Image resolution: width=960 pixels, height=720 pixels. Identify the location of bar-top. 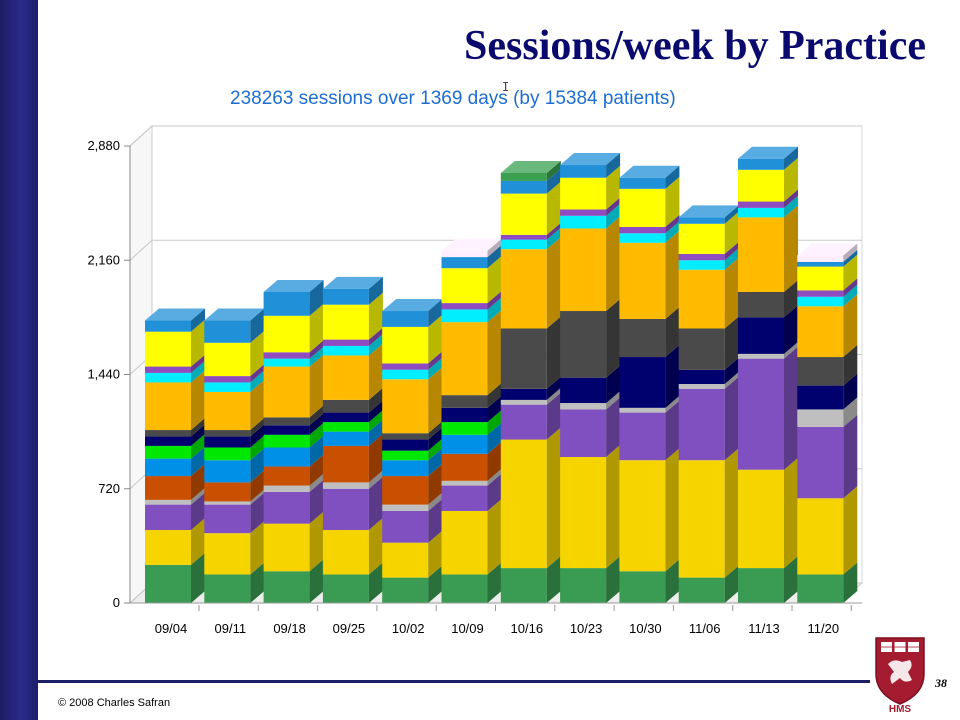
(293, 285).